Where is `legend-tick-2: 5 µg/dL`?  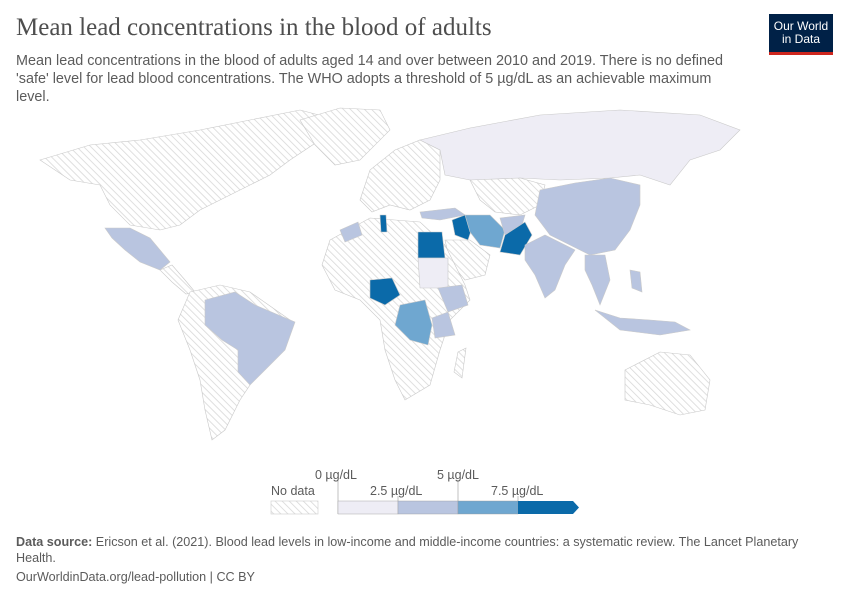 legend-tick-2: 5 µg/dL is located at coordinates (458, 475).